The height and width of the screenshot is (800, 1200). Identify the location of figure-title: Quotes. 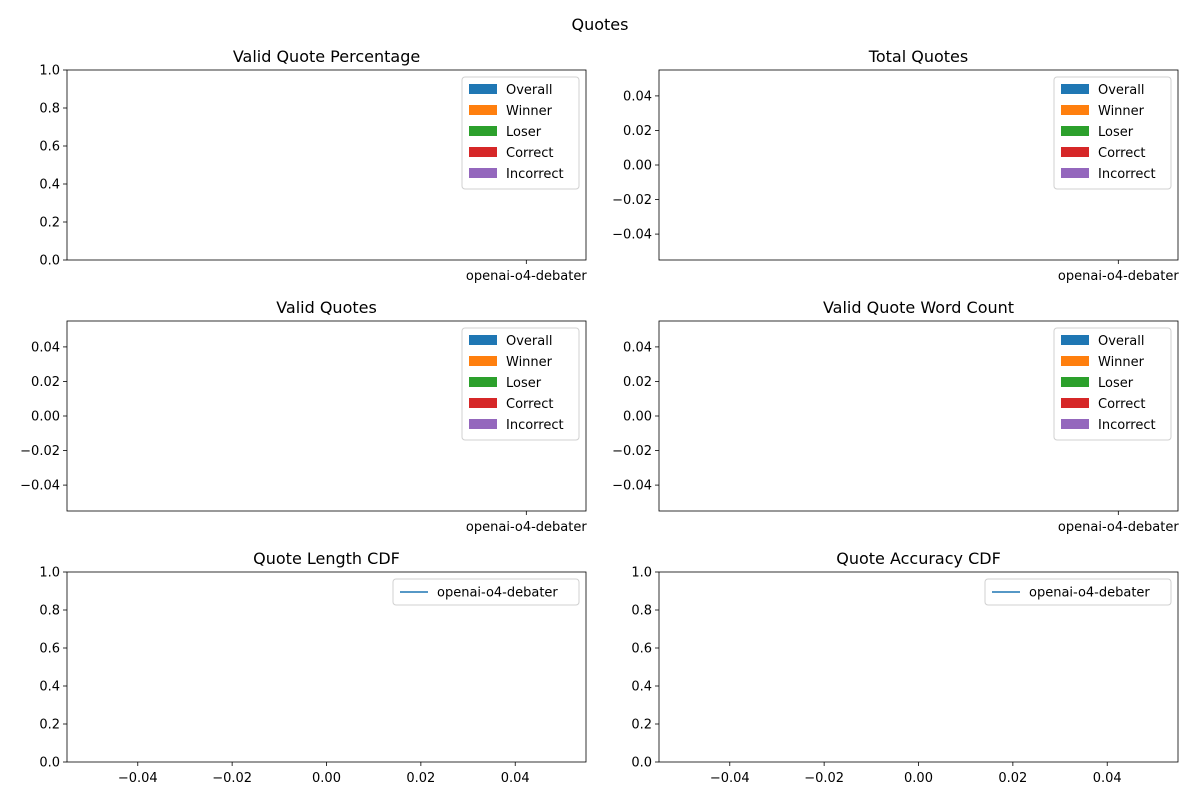
(600, 24).